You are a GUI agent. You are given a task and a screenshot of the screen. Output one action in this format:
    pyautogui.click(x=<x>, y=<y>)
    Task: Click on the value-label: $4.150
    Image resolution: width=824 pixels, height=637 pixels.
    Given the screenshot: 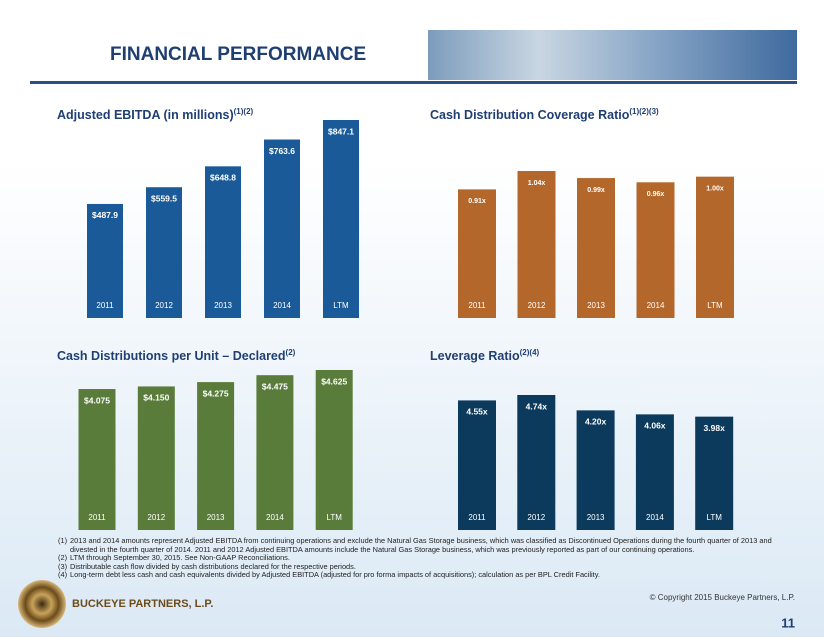 What is the action you would take?
    pyautogui.click(x=156, y=398)
    